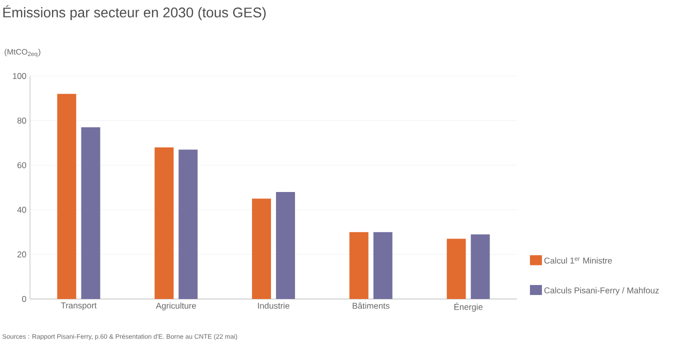 Image resolution: width=700 pixels, height=345 pixels. Describe the element at coordinates (21, 209) in the screenshot. I see `y-tick-label: 40` at that location.